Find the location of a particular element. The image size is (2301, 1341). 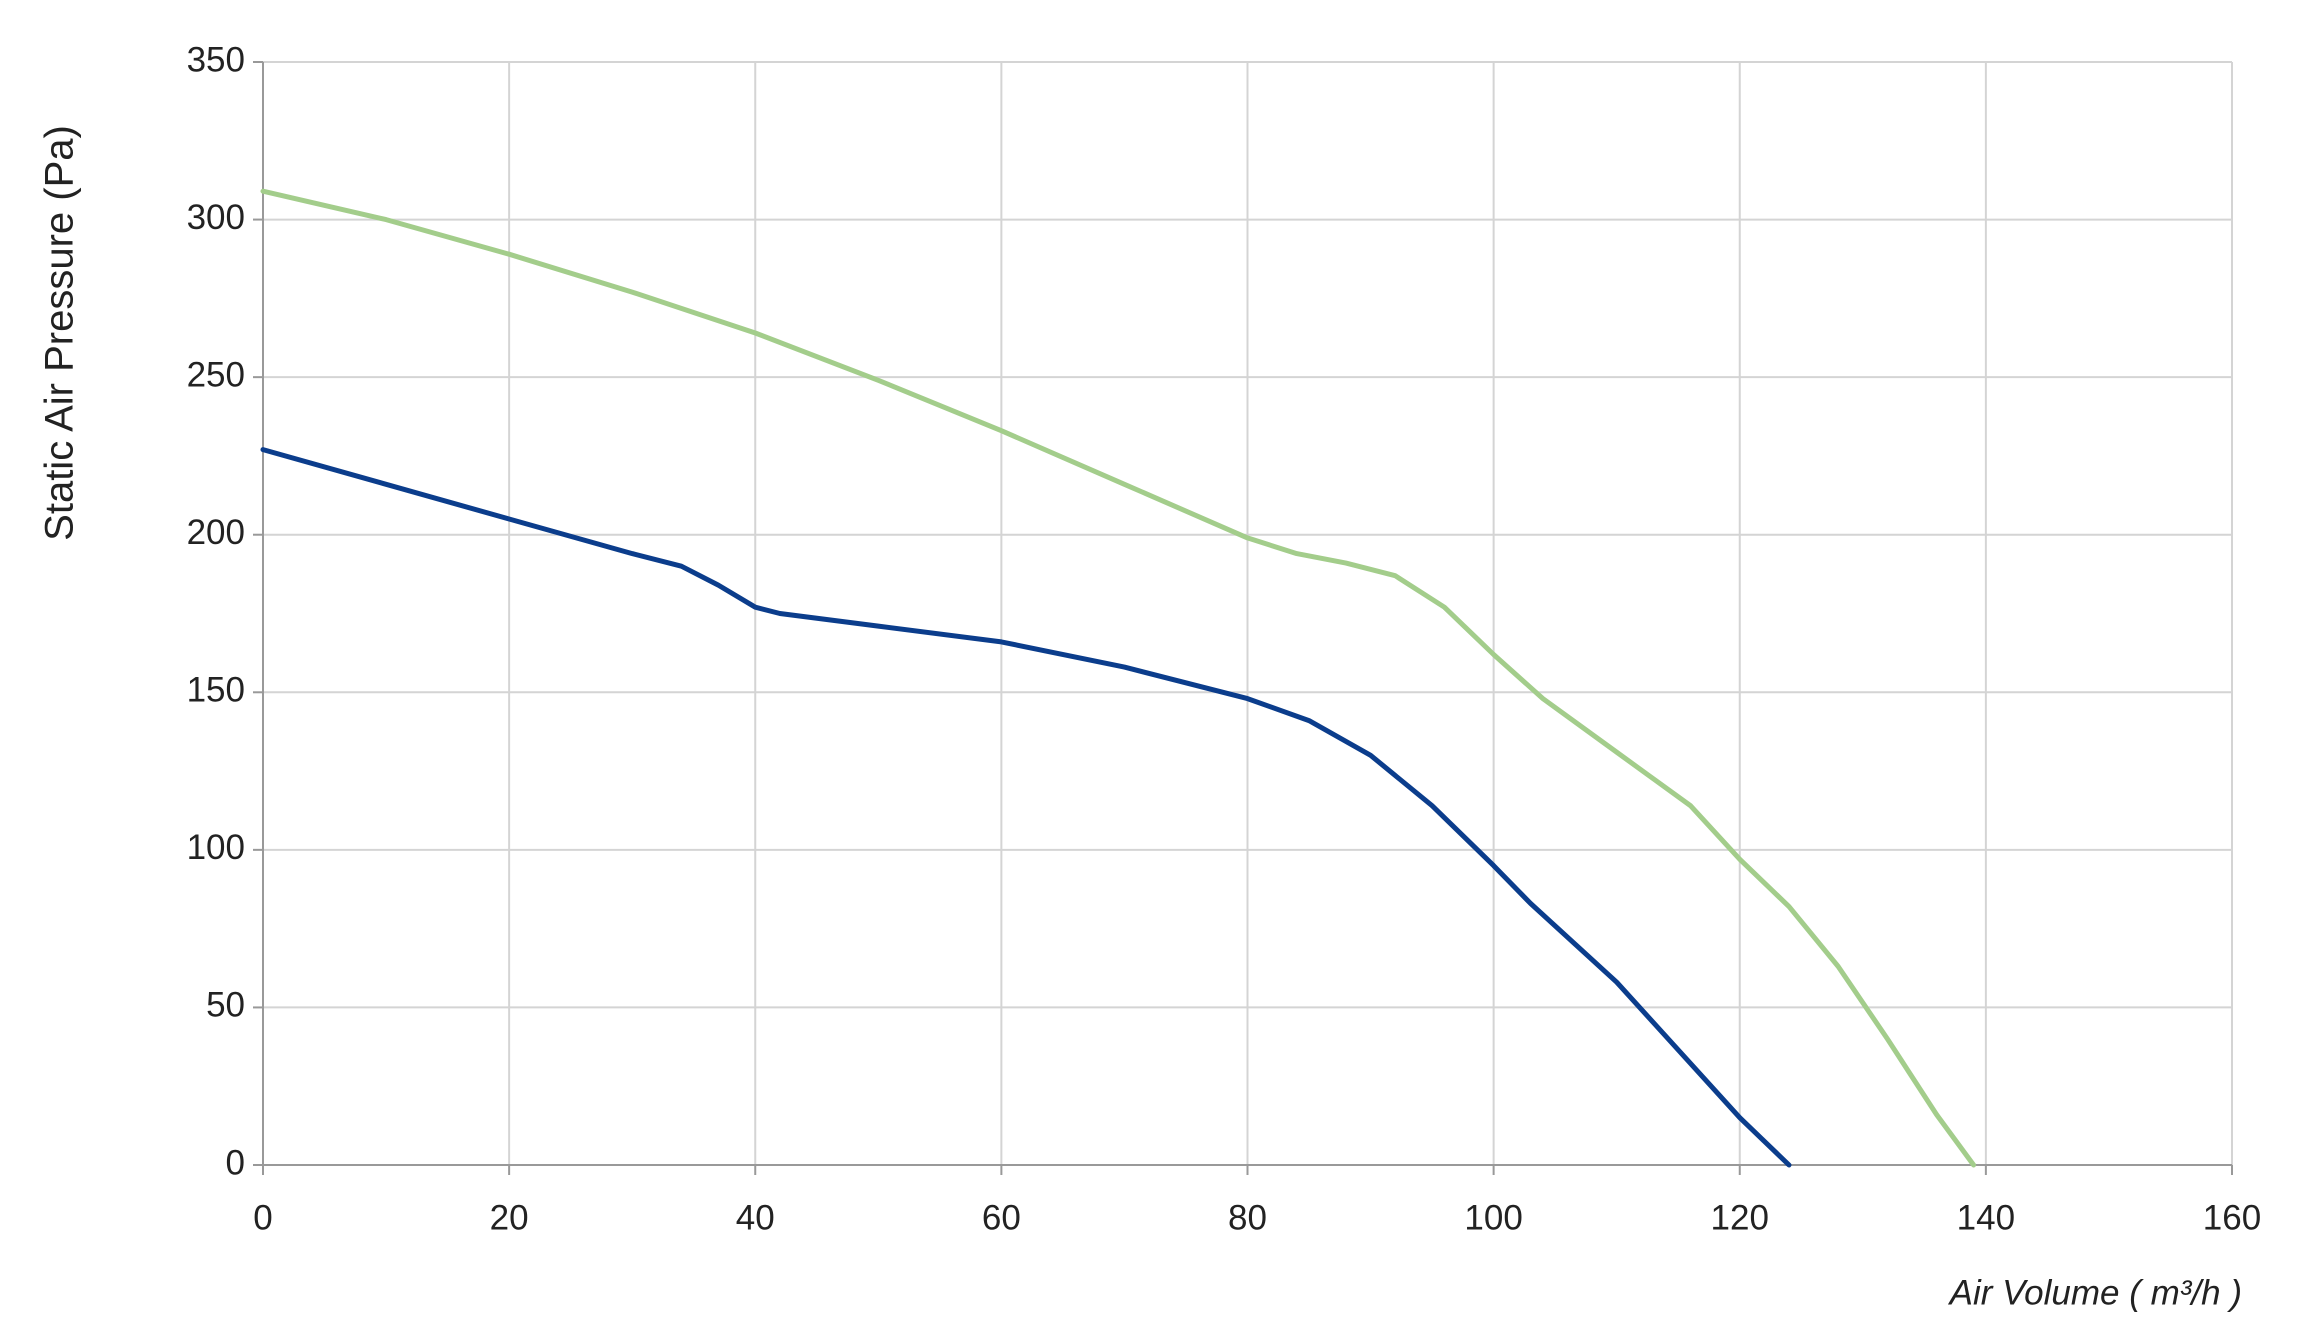

x-tick-label: 140 is located at coordinates (1986, 1217).